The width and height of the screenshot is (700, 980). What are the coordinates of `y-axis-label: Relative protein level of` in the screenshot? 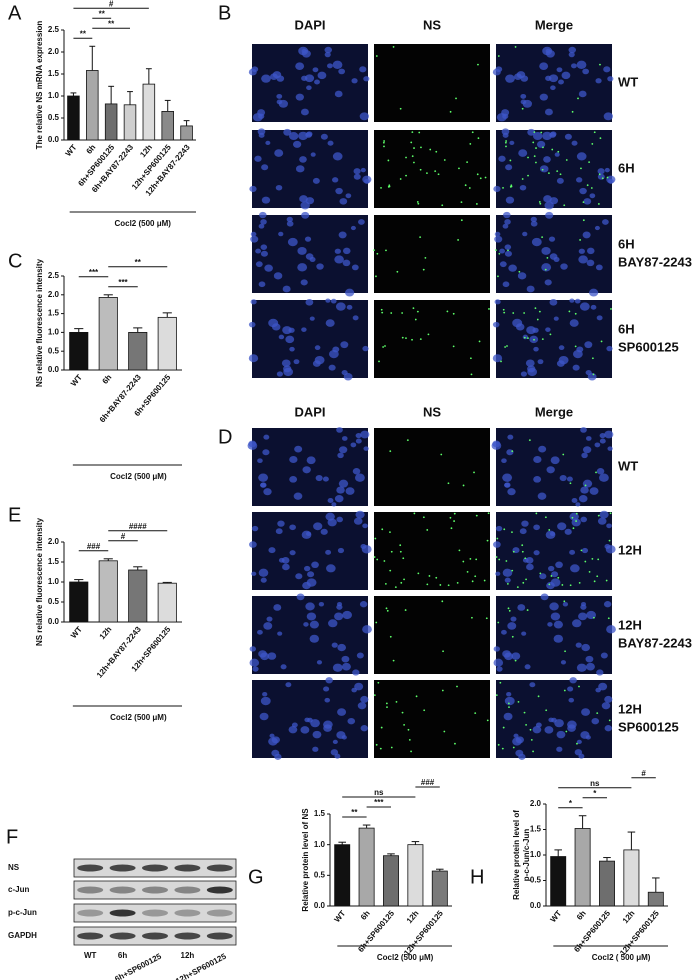 It's located at (516, 855).